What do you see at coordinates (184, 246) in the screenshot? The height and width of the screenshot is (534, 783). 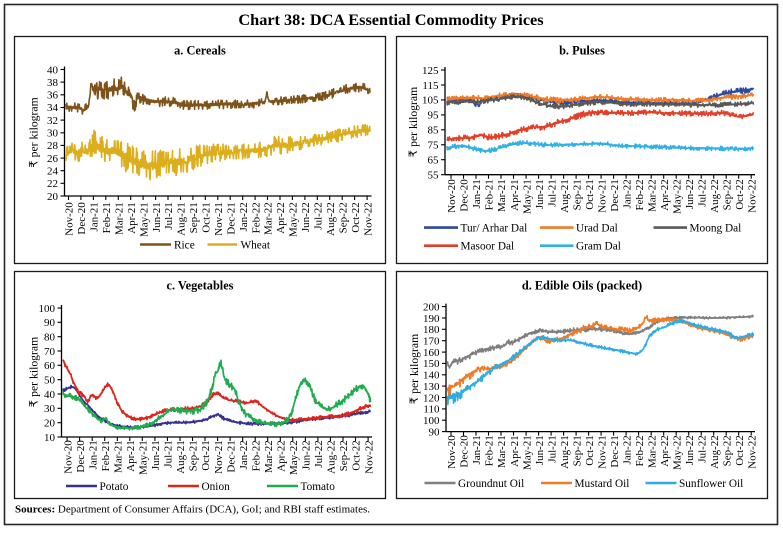 I see `svg-text: Rice` at bounding box center [184, 246].